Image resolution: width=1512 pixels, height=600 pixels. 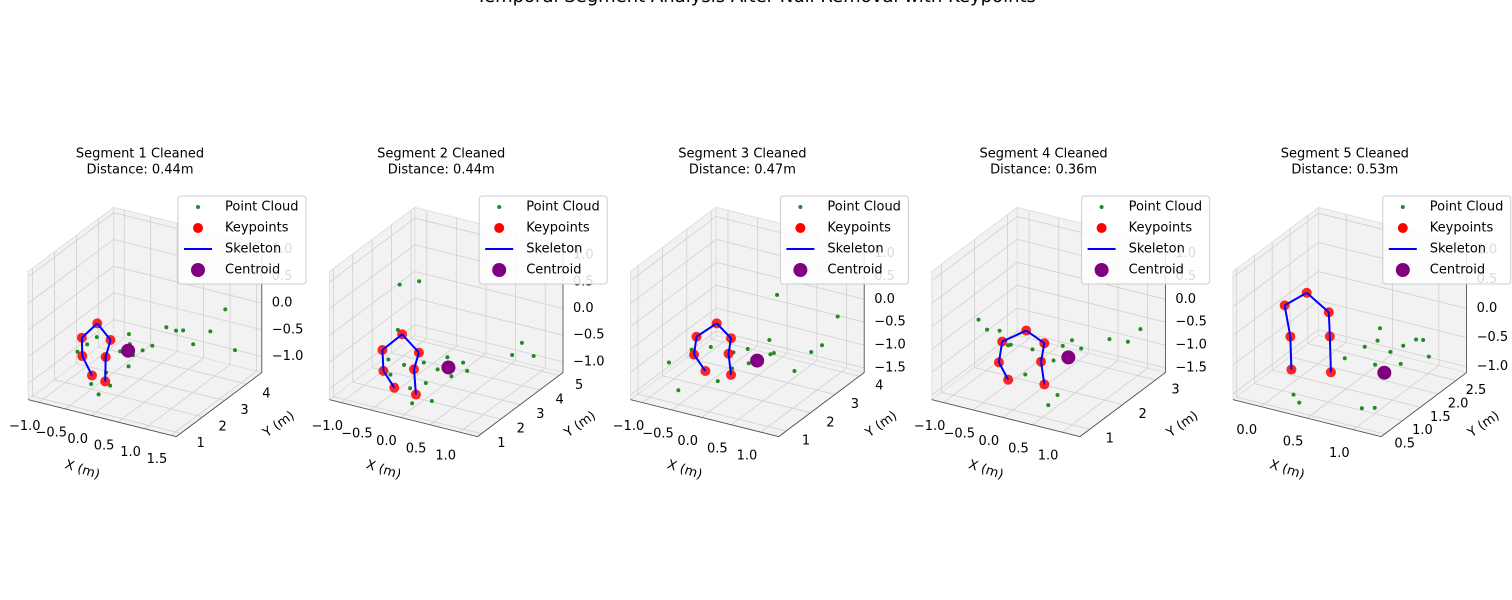 What do you see at coordinates (252, 270) in the screenshot?
I see `legend-label: Centroid` at bounding box center [252, 270].